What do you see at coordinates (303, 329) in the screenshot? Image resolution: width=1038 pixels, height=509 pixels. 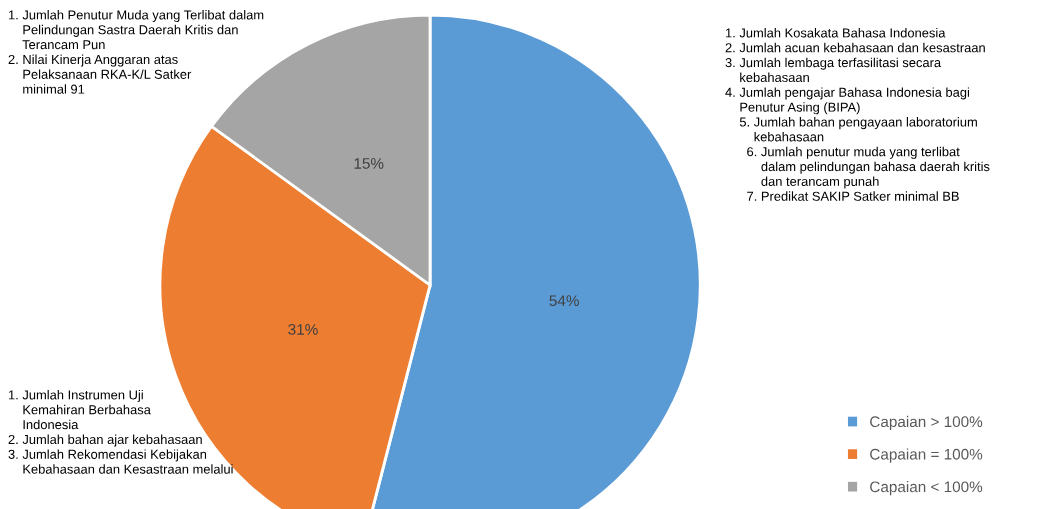 I see `data-label: 31%` at bounding box center [303, 329].